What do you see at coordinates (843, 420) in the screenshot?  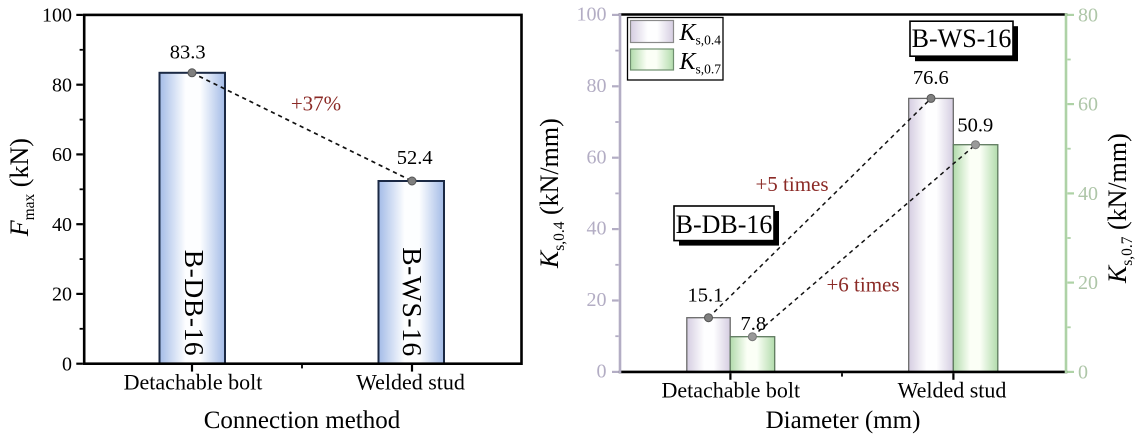 I see `svg-text: Diameter (mm)` at bounding box center [843, 420].